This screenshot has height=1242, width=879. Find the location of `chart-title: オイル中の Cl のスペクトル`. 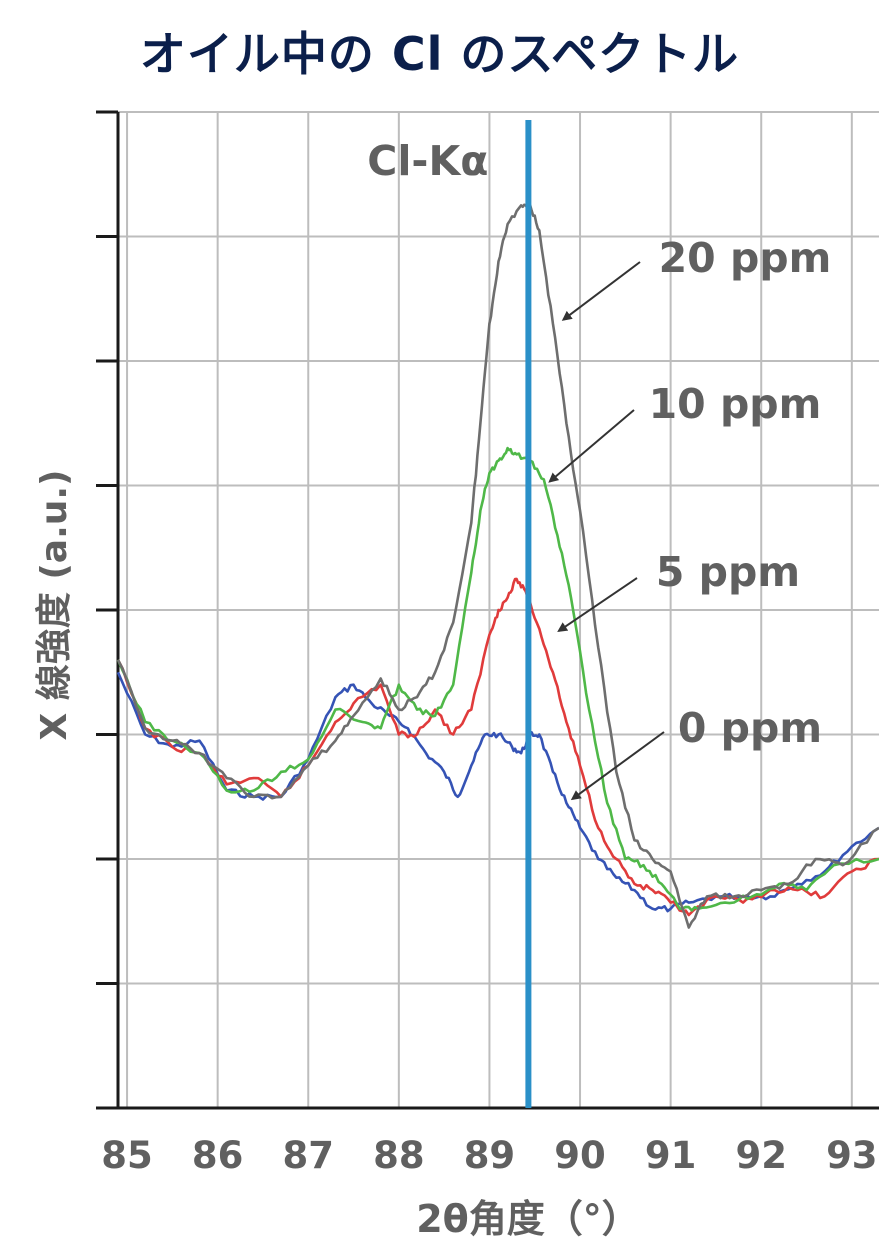

chart-title: オイル中の Cl のスペクトル is located at coordinates (439, 54).